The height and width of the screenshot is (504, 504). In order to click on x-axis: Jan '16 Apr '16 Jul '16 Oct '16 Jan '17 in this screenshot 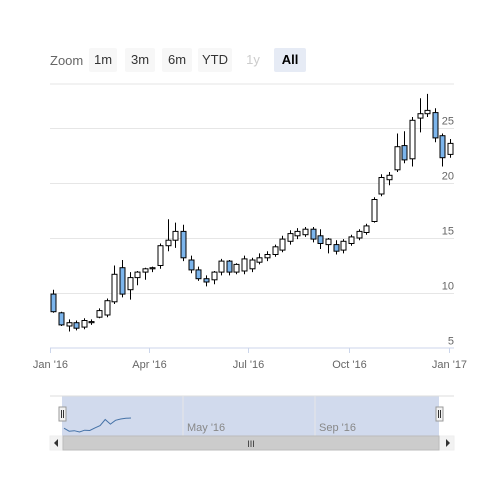, I will do `click(250, 359)`.